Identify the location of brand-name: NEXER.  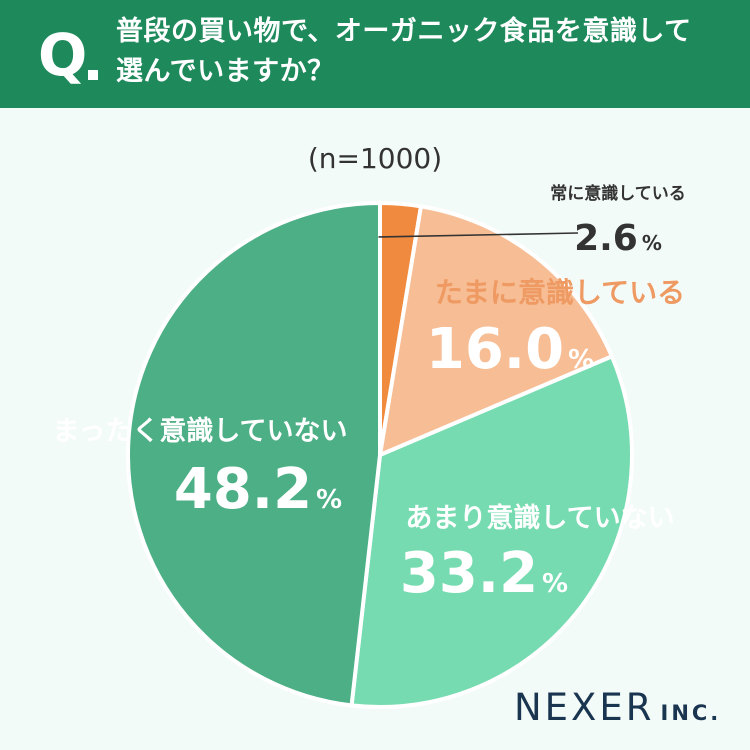
(584, 707).